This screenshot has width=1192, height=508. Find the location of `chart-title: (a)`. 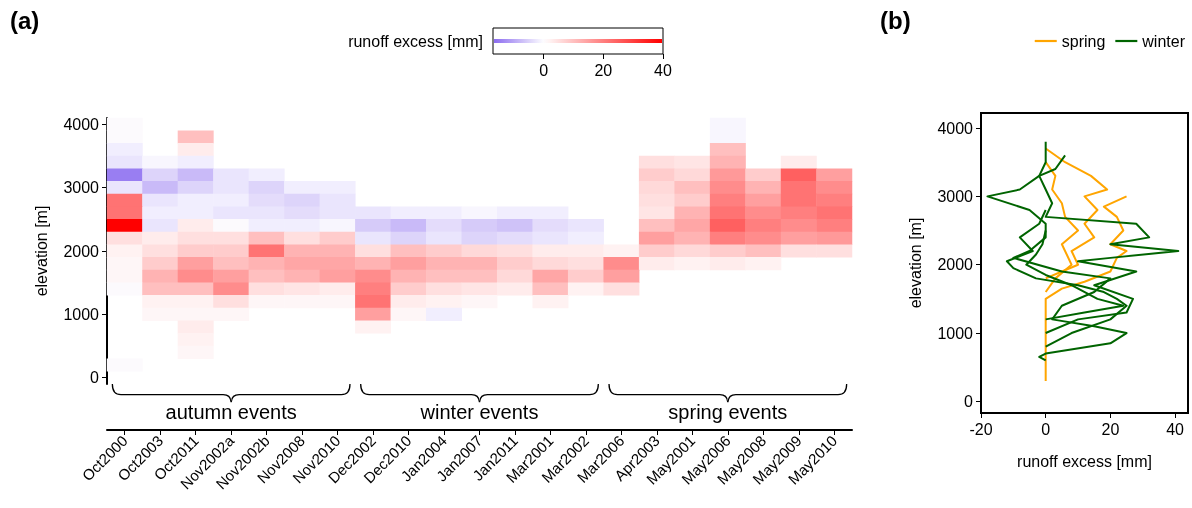

chart-title: (a) is located at coordinates (25, 20).